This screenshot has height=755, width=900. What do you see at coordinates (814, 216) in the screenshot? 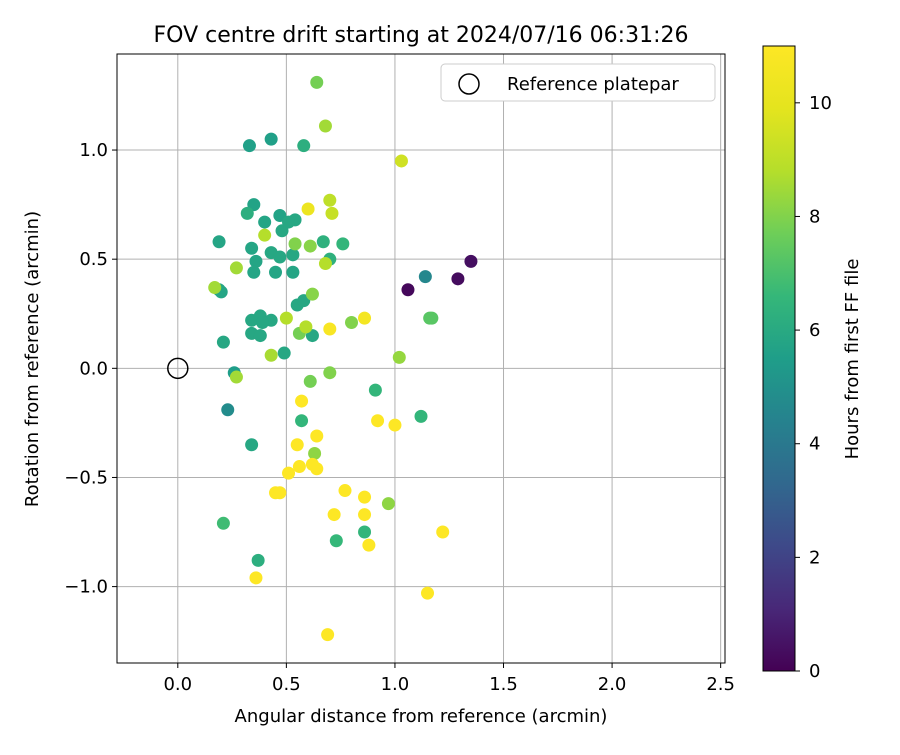
I see `colorbar-tick-label: 8` at bounding box center [814, 216].